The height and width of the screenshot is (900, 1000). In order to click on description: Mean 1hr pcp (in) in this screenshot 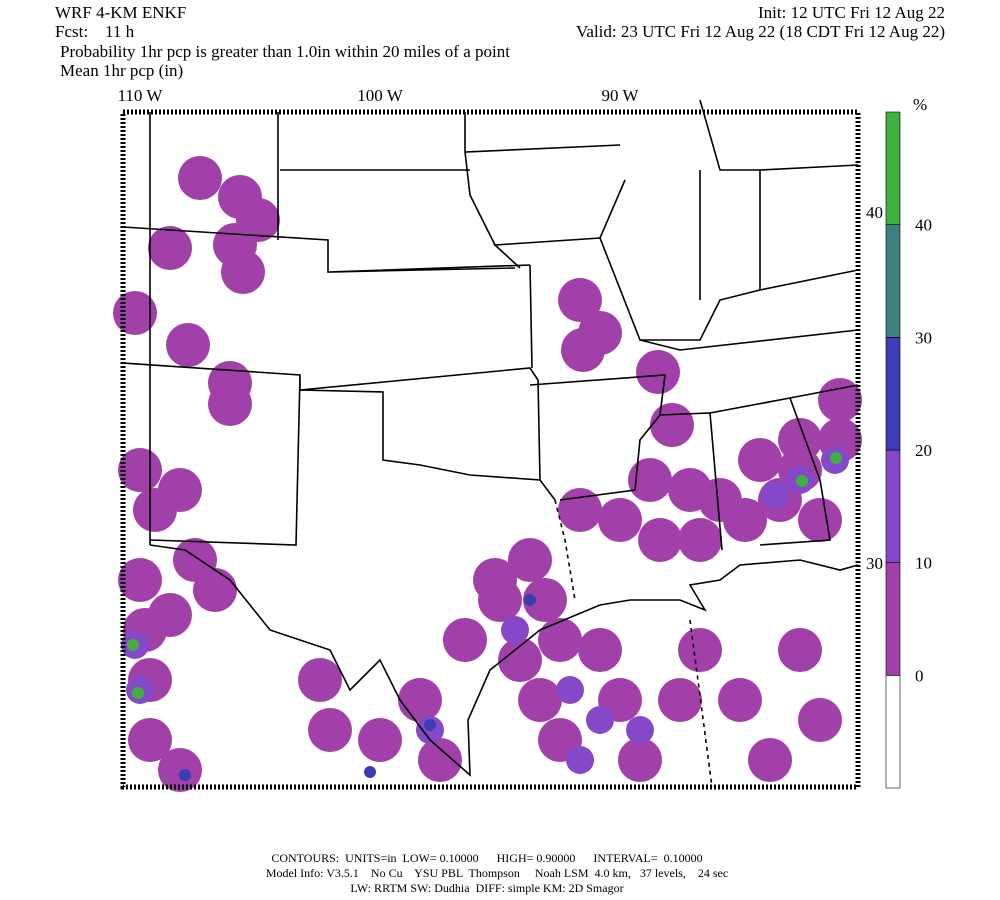, I will do `click(121, 70)`.